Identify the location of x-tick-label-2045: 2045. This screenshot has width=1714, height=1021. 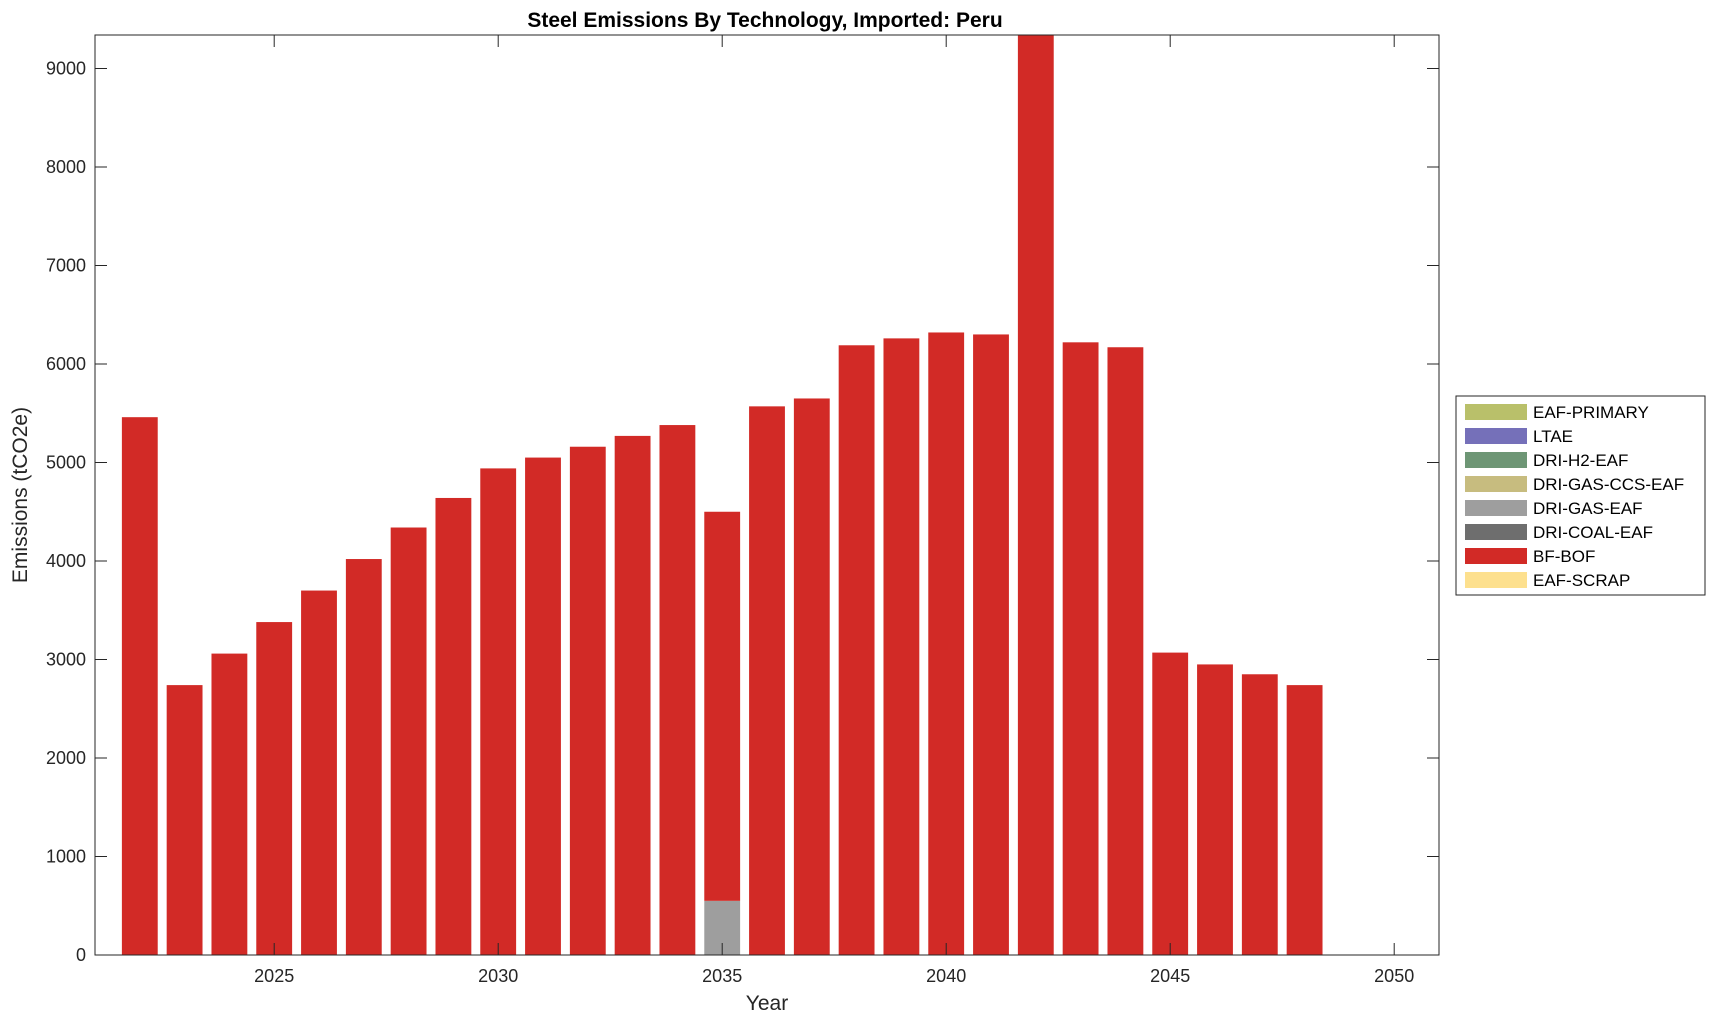
(1170, 976).